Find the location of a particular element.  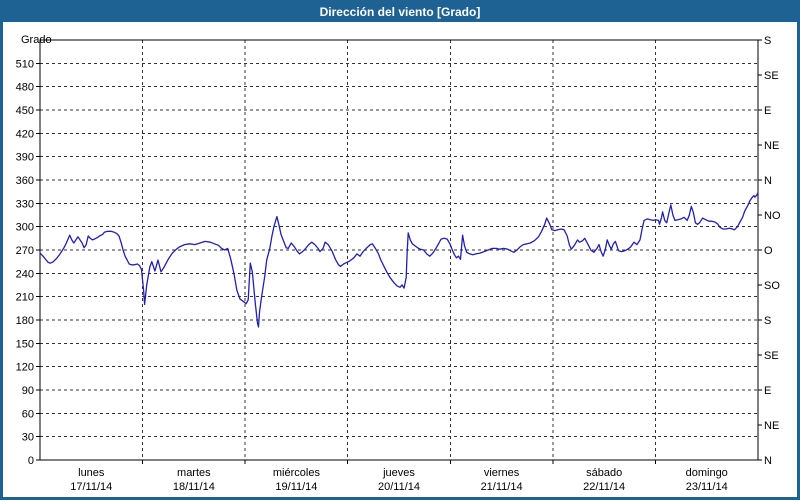

y-tick-label: 390 is located at coordinates (25, 158).